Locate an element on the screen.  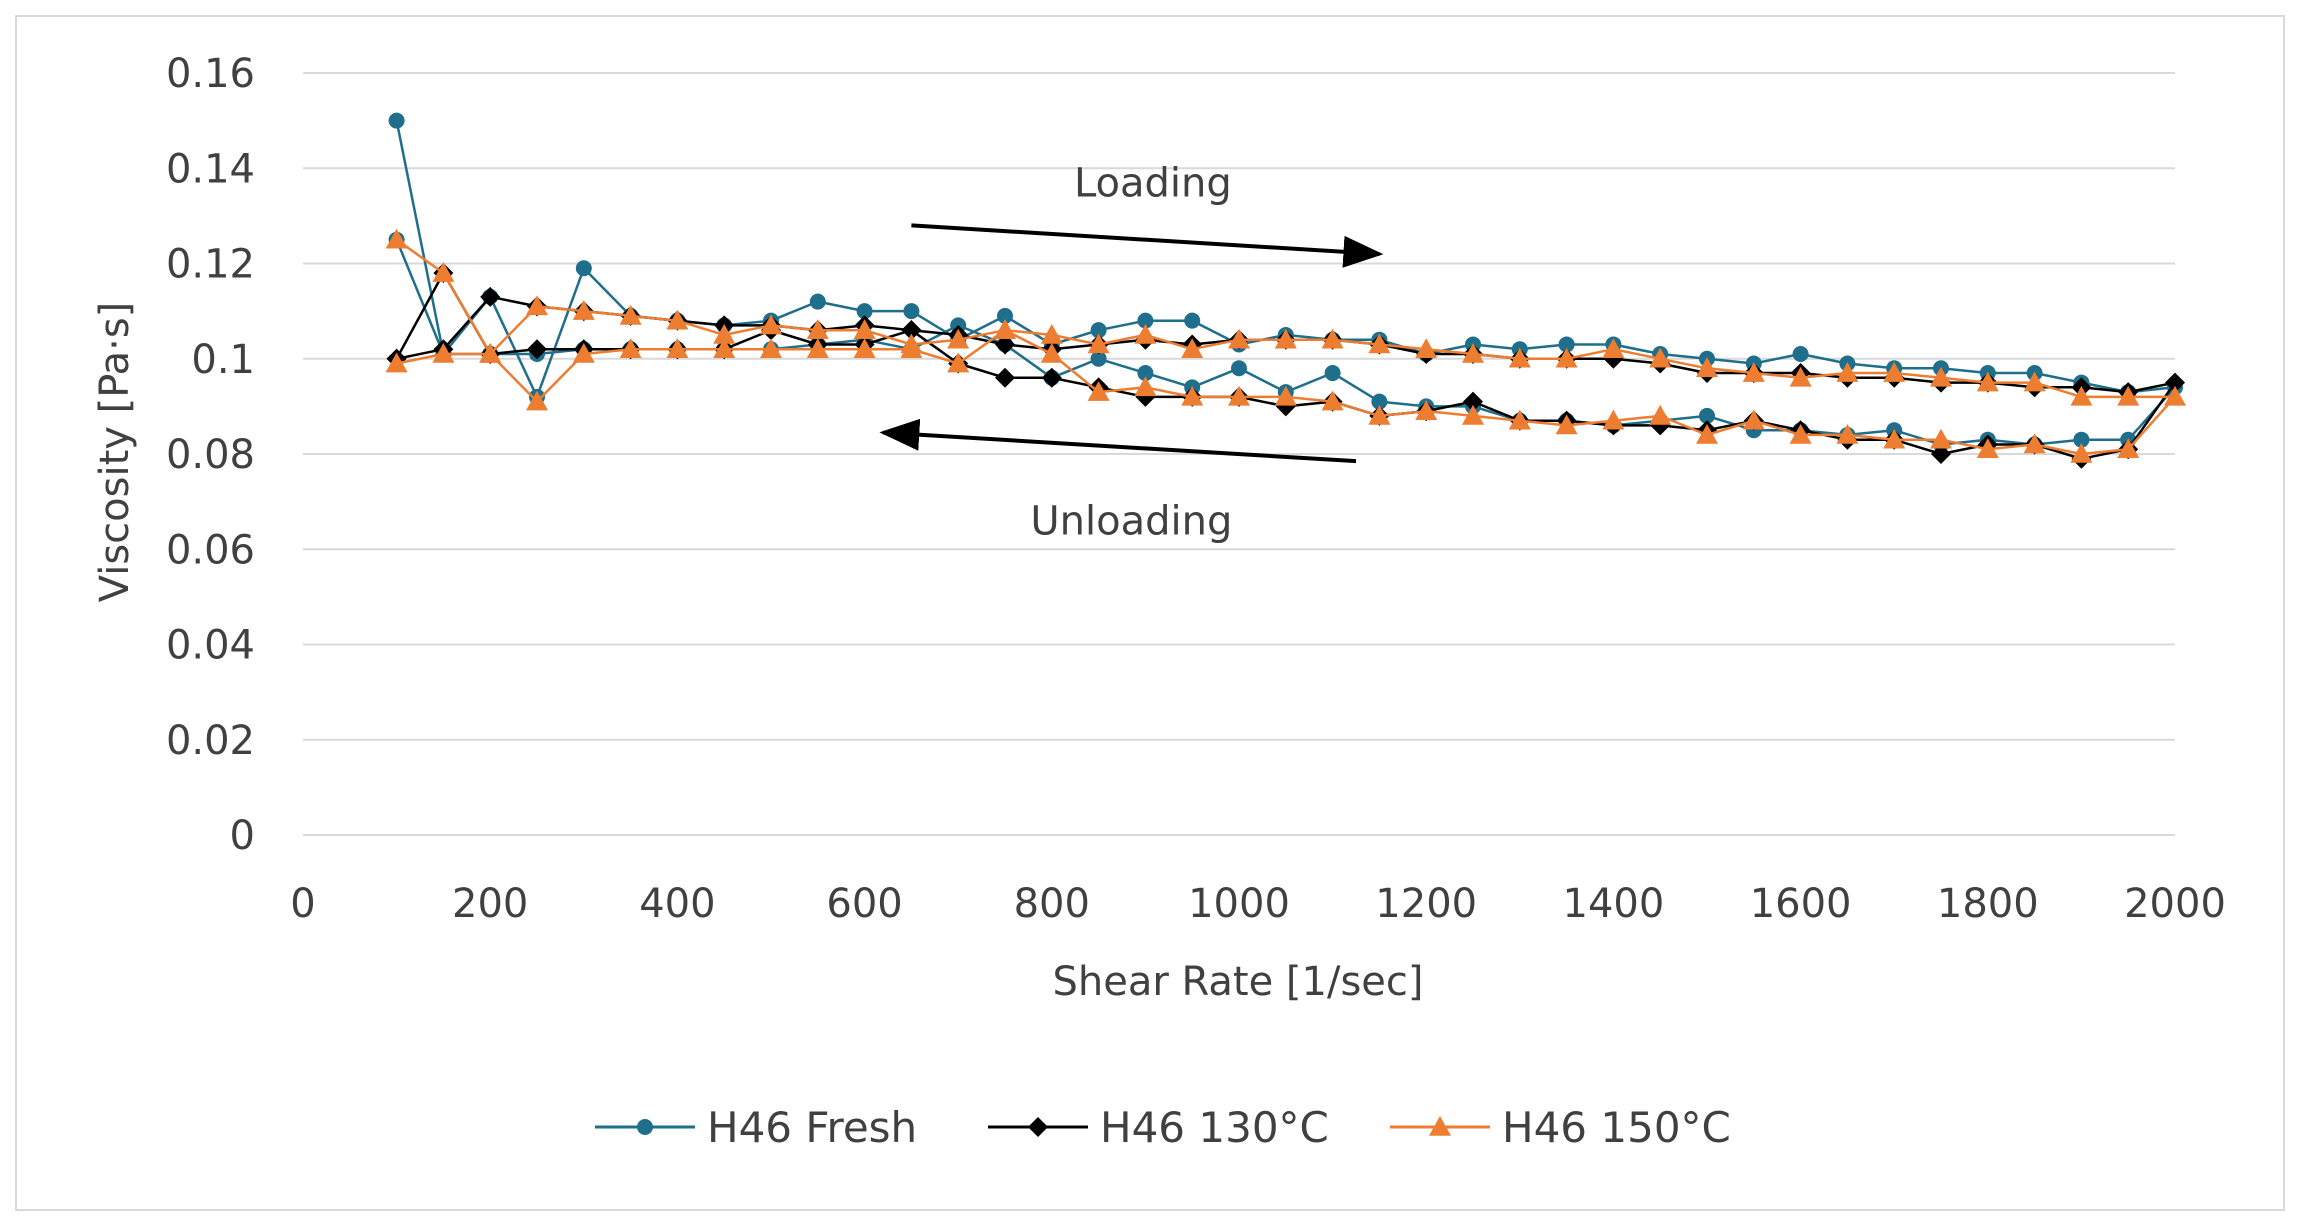
legend: H46 Fresh H46 130°C H46 150°C is located at coordinates (1163, 1127).